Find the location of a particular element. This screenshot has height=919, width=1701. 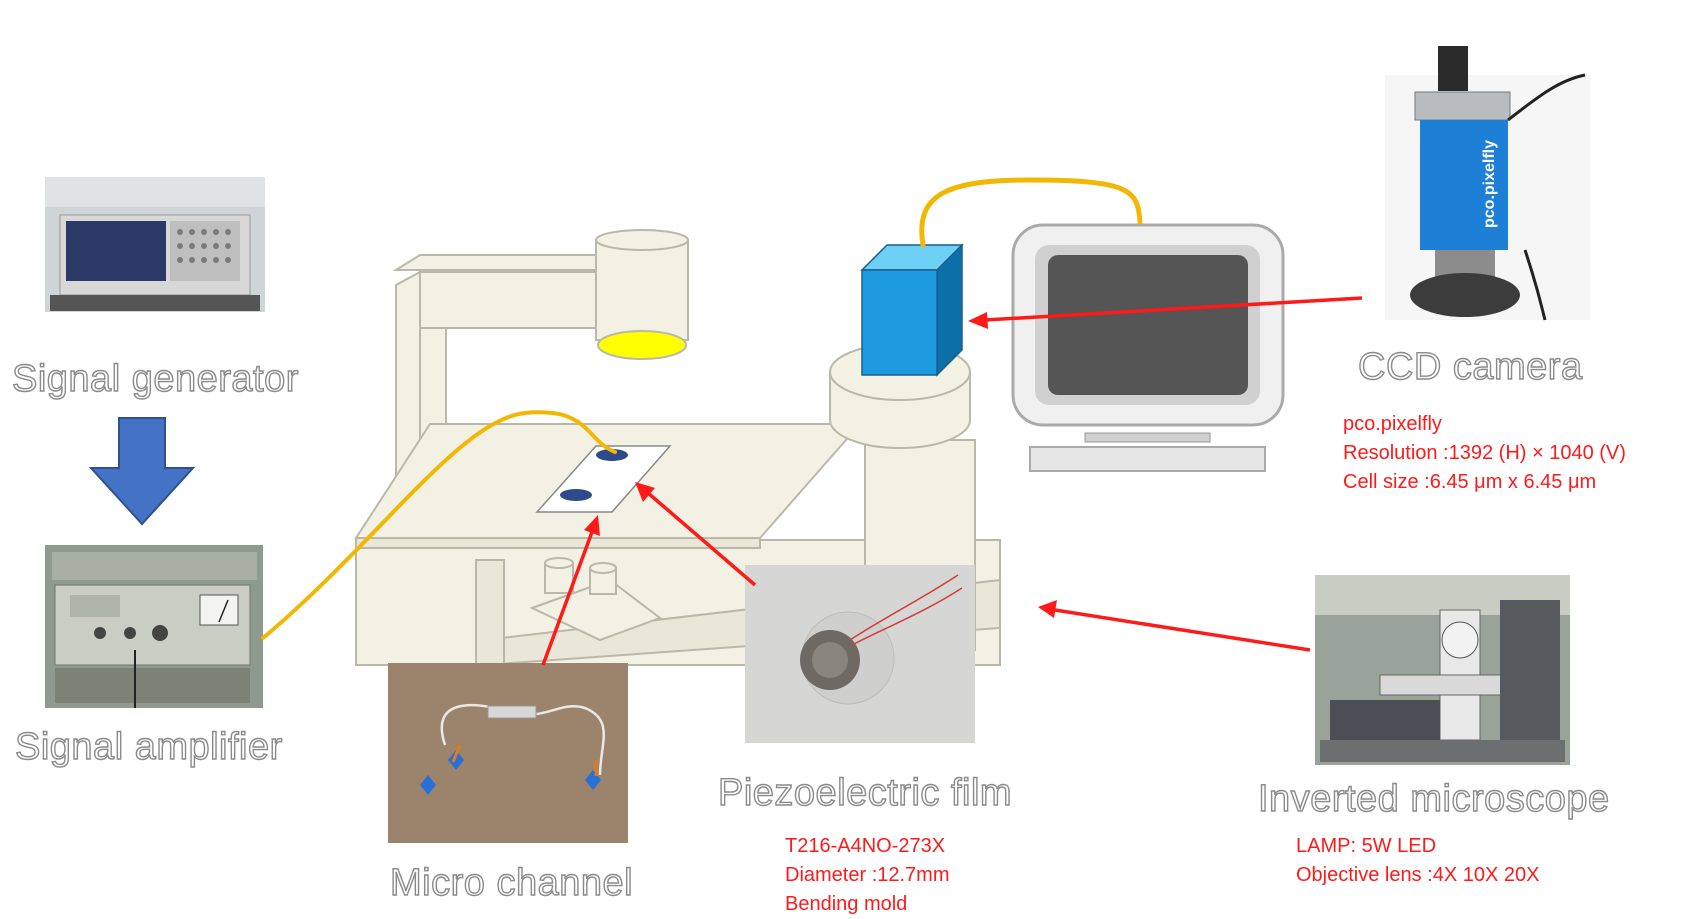

ccd-camera-label: CCD camera is located at coordinates (1470, 366).